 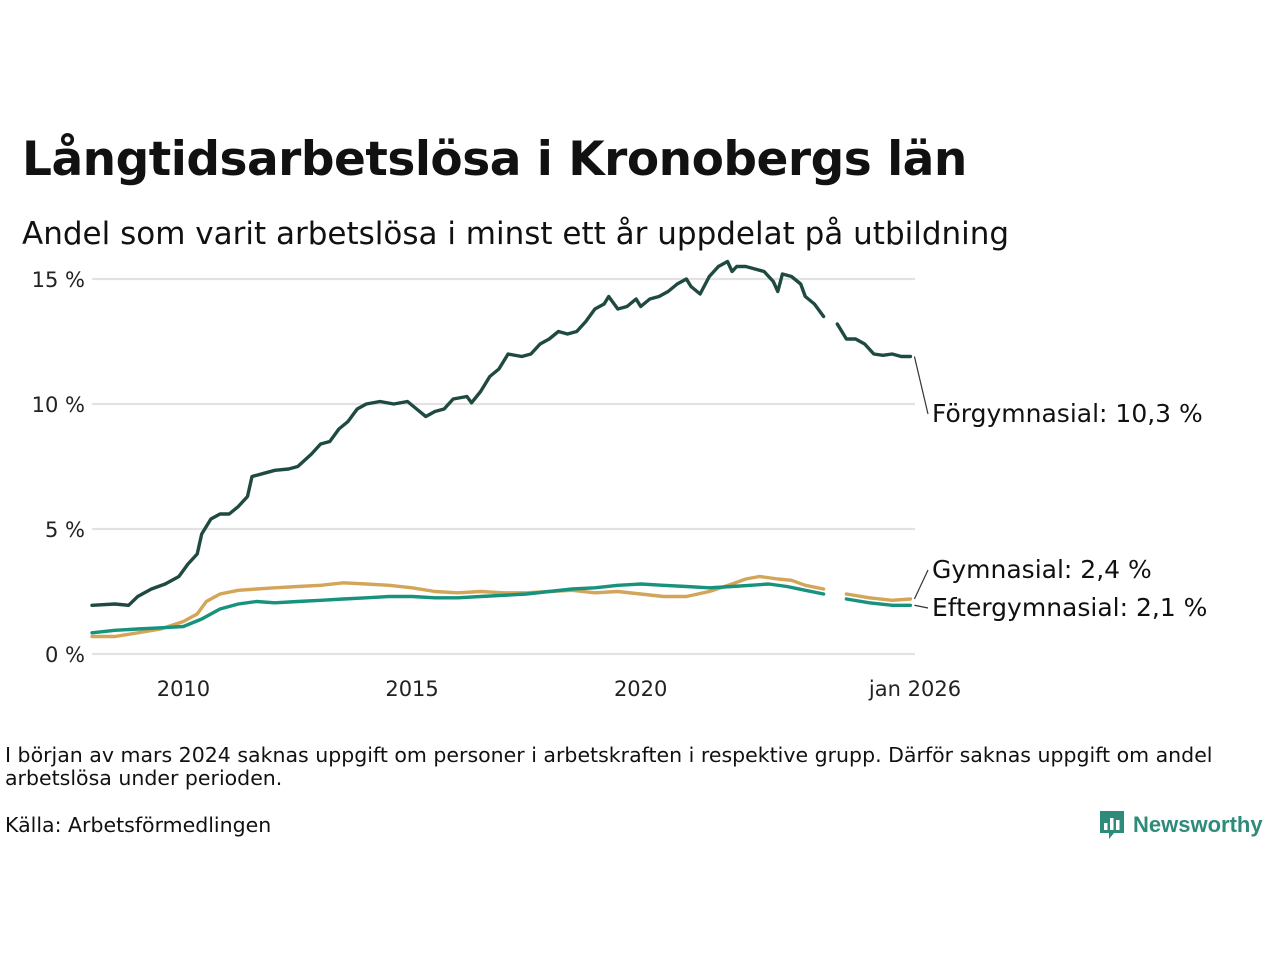 I want to click on source-credit: Källa: Arbetsförmedlingen, so click(x=138, y=825).